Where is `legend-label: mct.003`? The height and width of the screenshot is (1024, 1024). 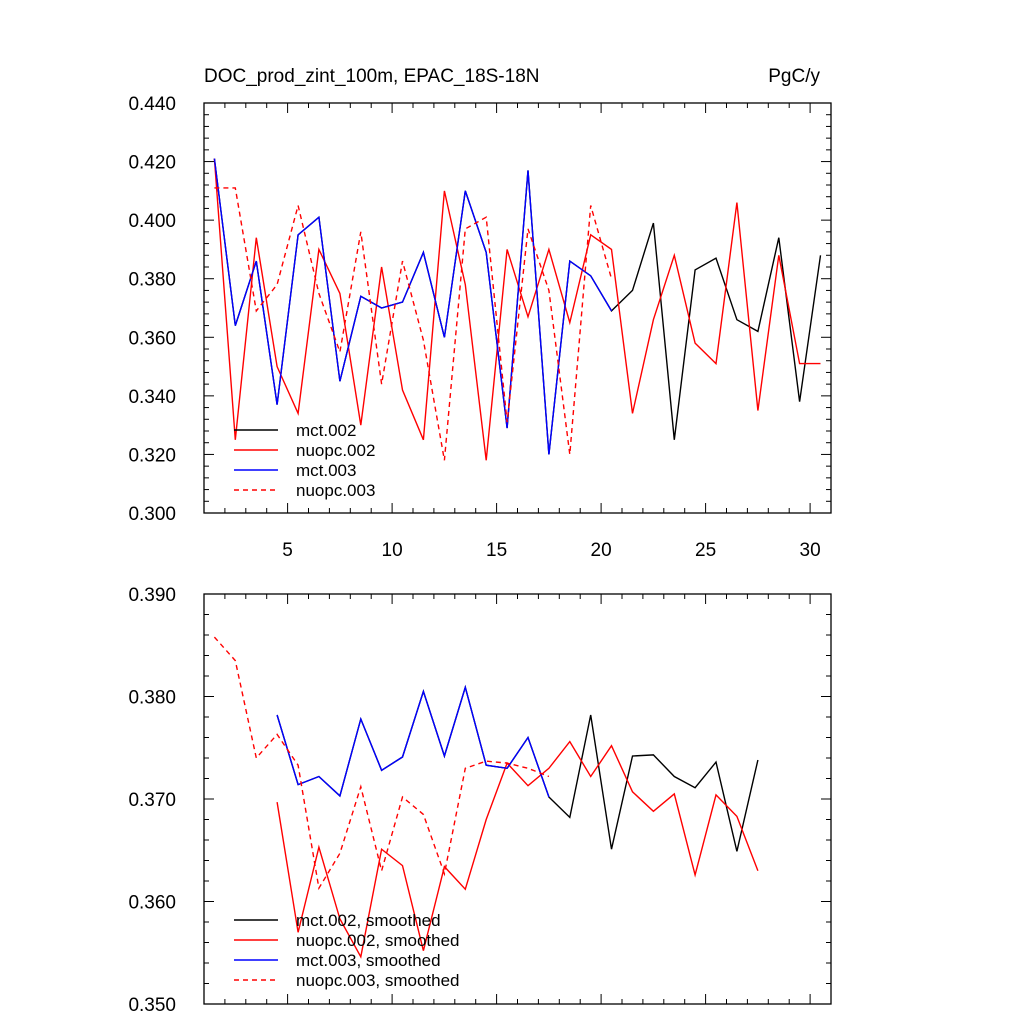 legend-label: mct.003 is located at coordinates (326, 470).